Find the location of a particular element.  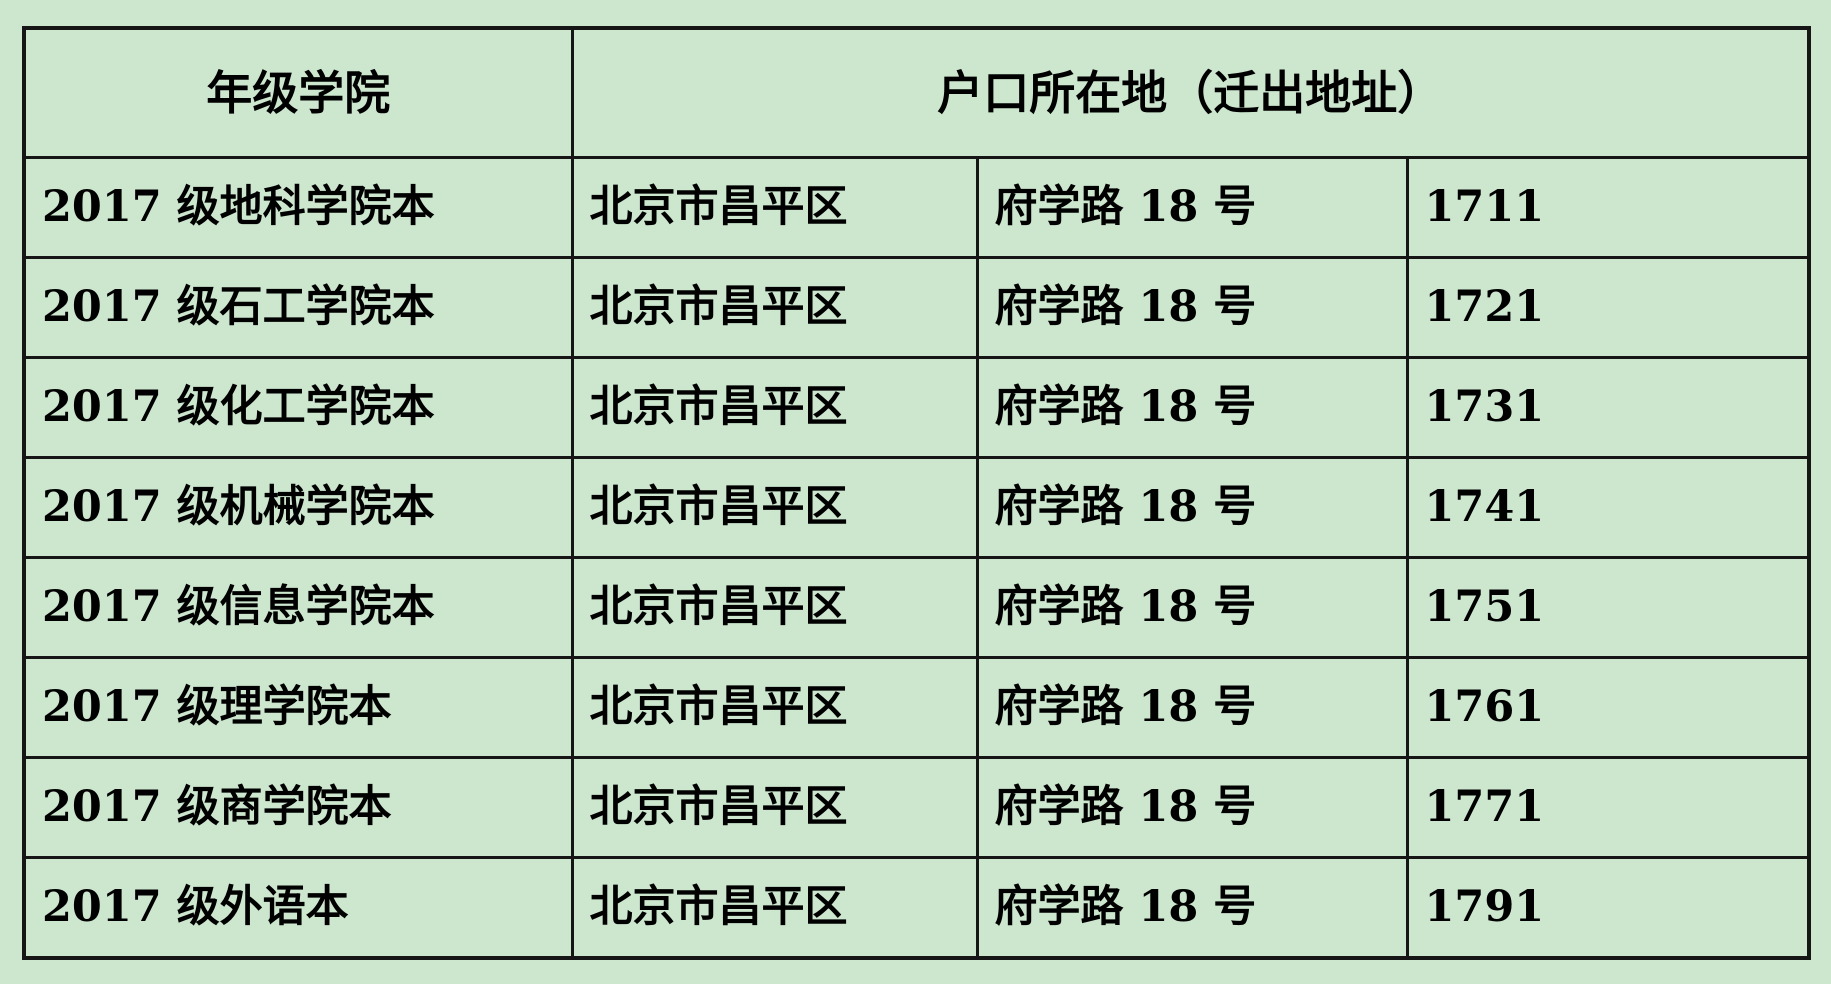

cell-college: 2017 级信息学院本 is located at coordinates (298, 607).